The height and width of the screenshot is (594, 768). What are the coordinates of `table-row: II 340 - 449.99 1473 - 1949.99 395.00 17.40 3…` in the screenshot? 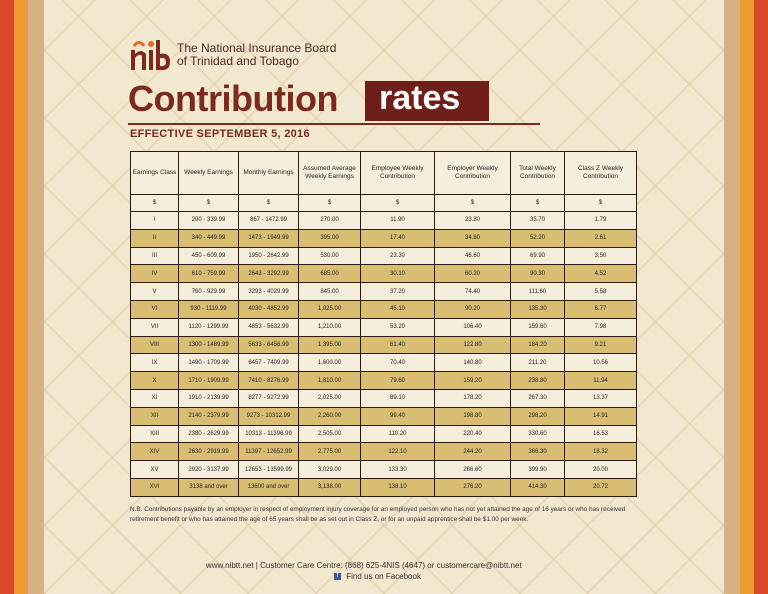 It's located at (383, 238).